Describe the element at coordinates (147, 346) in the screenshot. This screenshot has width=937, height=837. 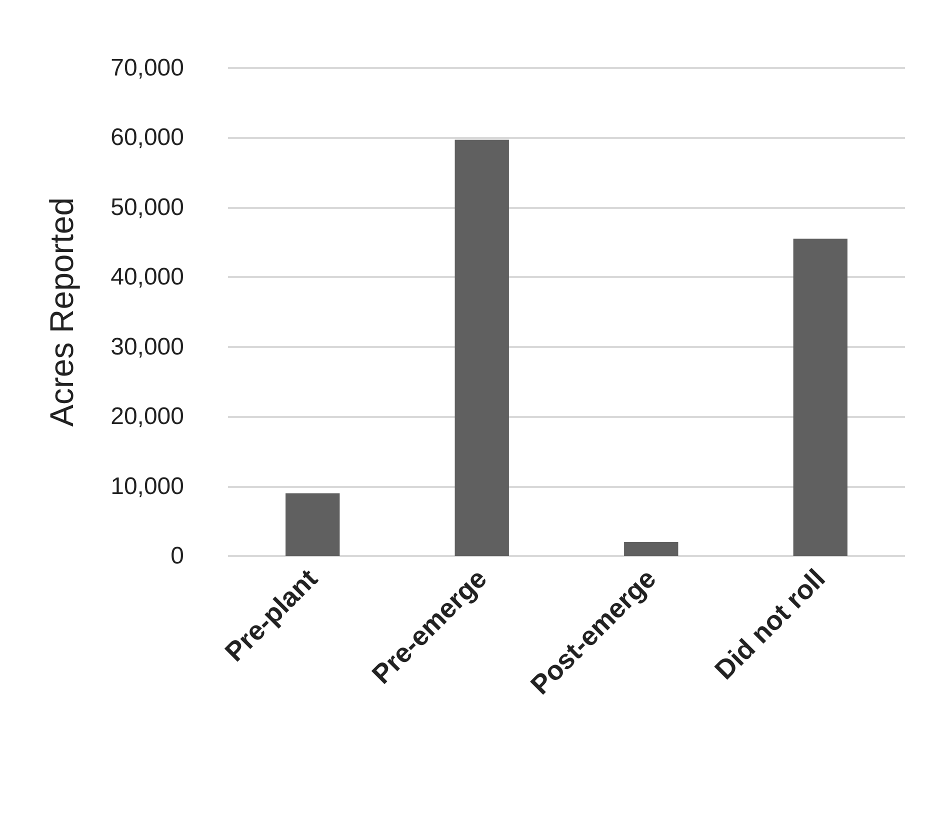
I see `y-tick-label: 30,000` at that location.